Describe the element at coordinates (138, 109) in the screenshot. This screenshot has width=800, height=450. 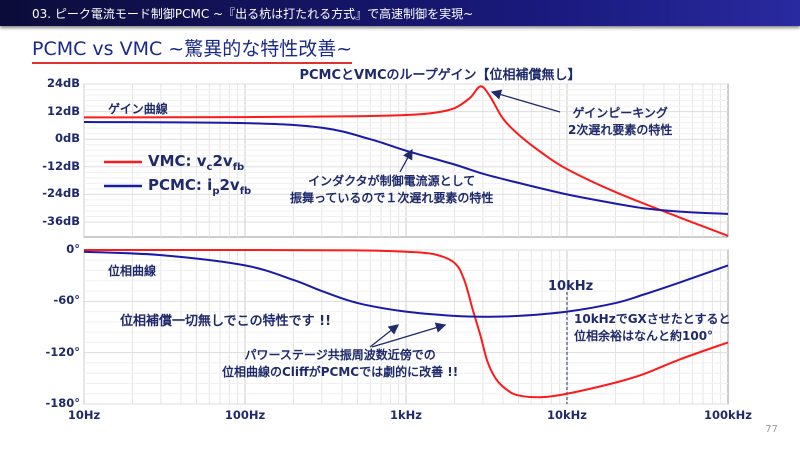
I see `gain-panel-label: ゲイン曲線` at that location.